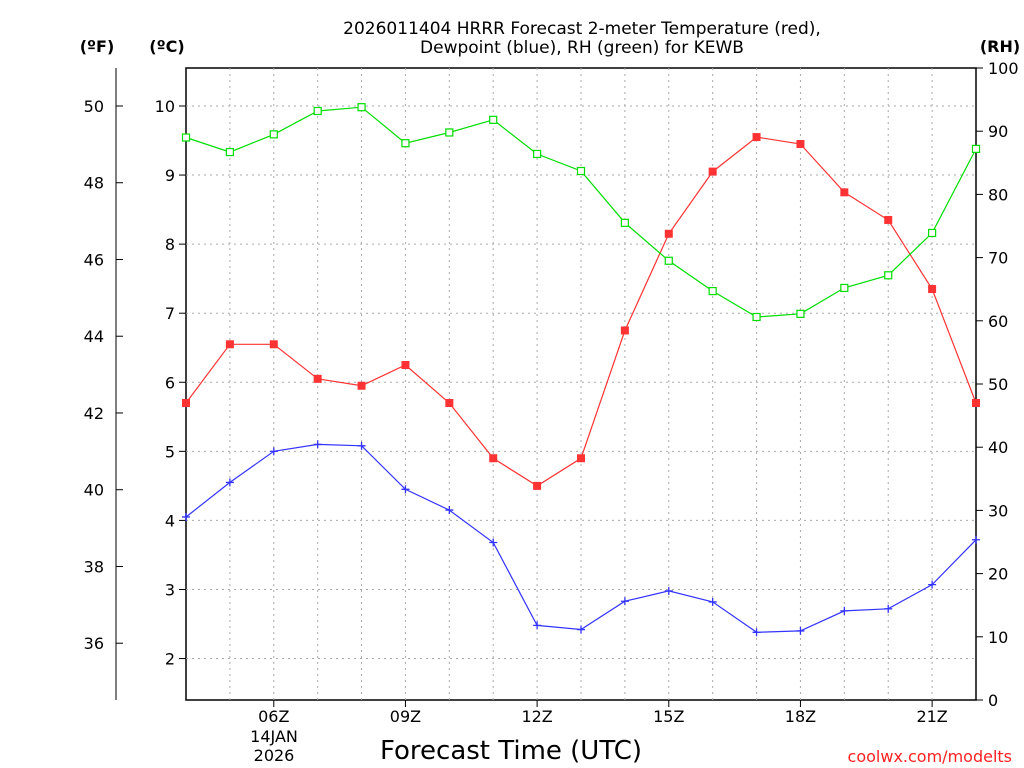  What do you see at coordinates (94, 643) in the screenshot?
I see `fahrenheit-tick-label: 36` at bounding box center [94, 643].